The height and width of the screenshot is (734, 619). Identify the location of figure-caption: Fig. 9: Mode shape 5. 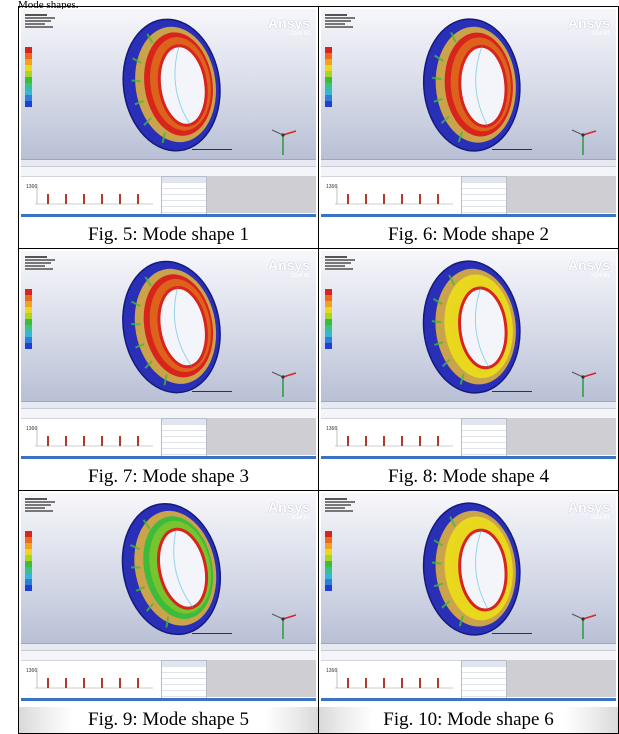
(168, 720).